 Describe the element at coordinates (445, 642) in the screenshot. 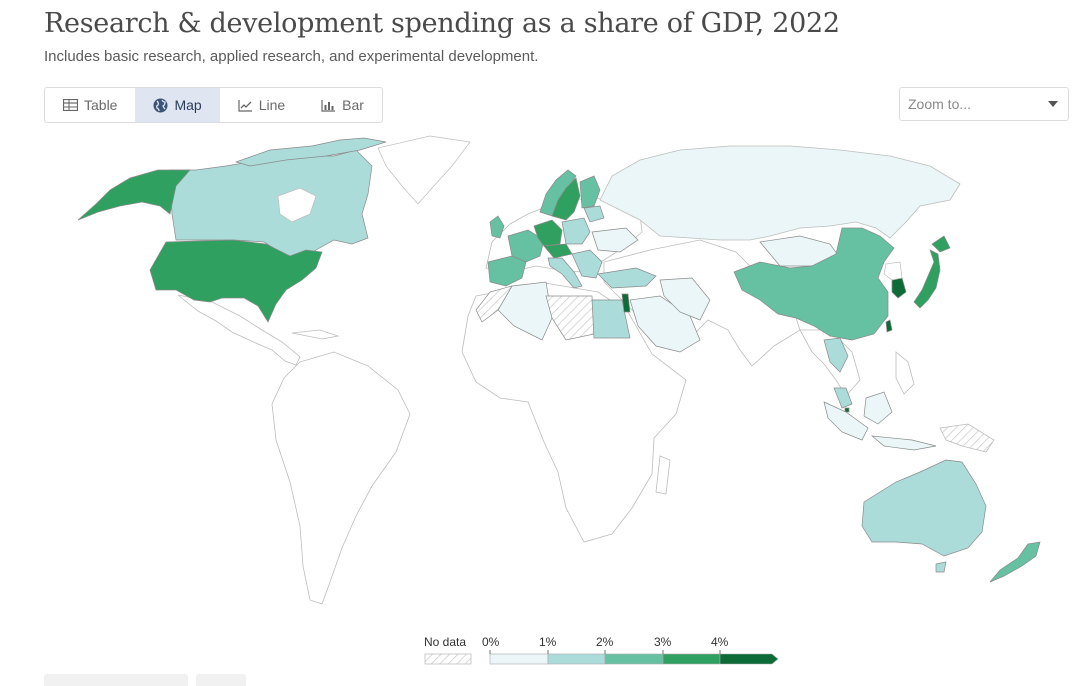

I see `legend-no-data-label: No data` at that location.